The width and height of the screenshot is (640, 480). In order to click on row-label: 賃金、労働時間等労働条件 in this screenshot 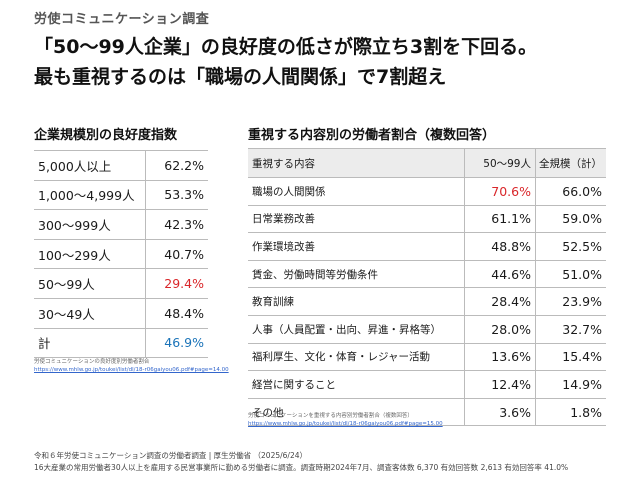, I will do `click(356, 273)`.